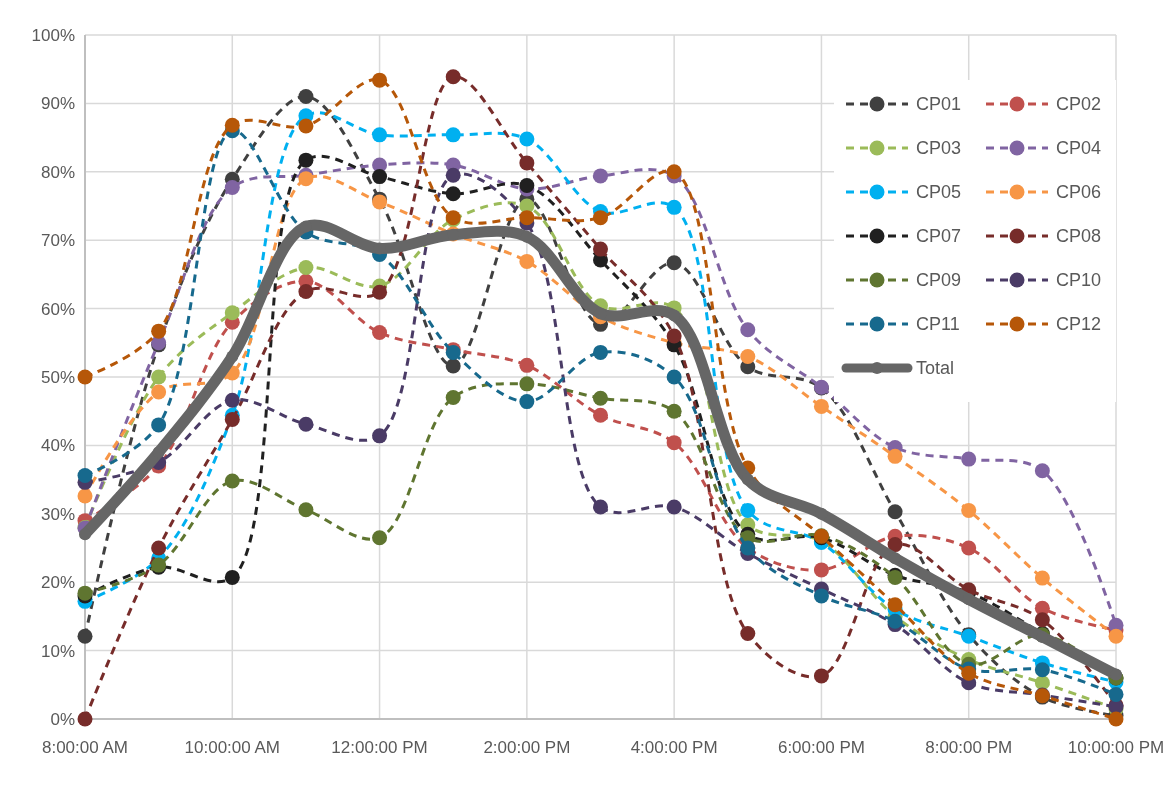 The width and height of the screenshot is (1176, 789). I want to click on x-tick-label: 4:00:00 PM, so click(674, 747).